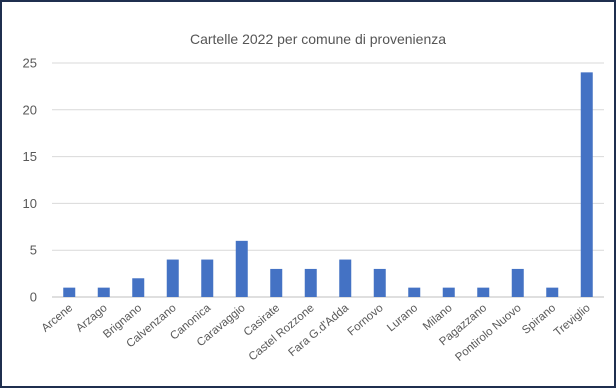 The width and height of the screenshot is (616, 388). I want to click on y-tick-label: 20, so click(30, 109).